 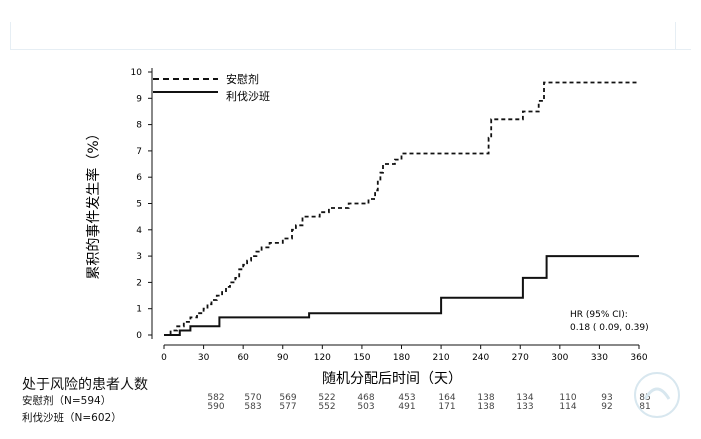 What do you see at coordinates (599, 358) in the screenshot?
I see `x-tick-label: 330` at bounding box center [599, 358].